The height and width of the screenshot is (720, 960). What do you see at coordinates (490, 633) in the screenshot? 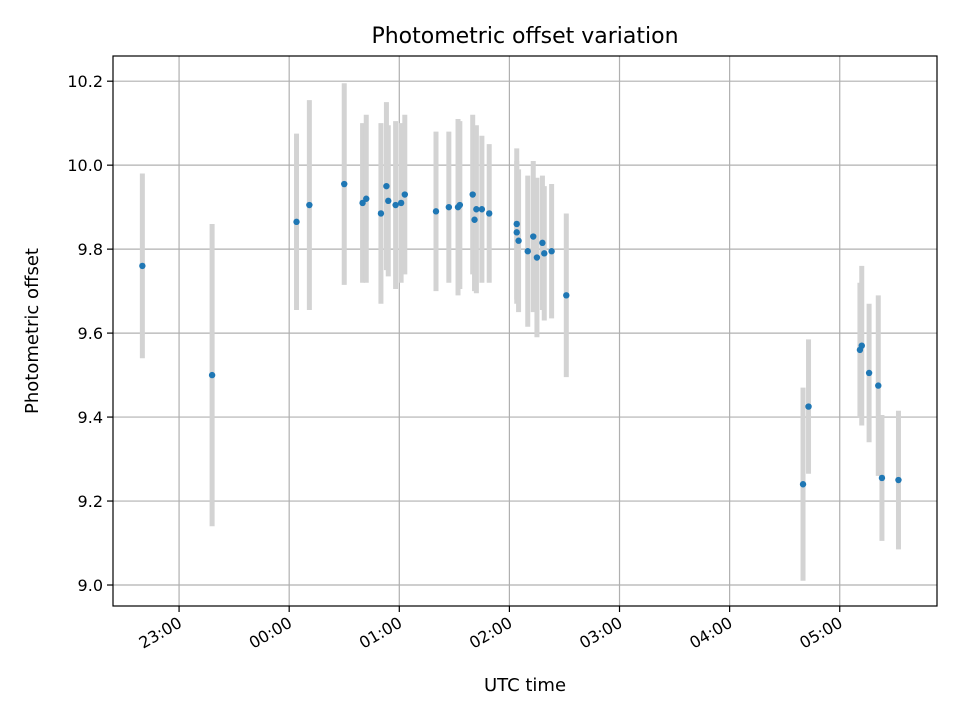
I see `x-tick-label: 02:00` at bounding box center [490, 633].